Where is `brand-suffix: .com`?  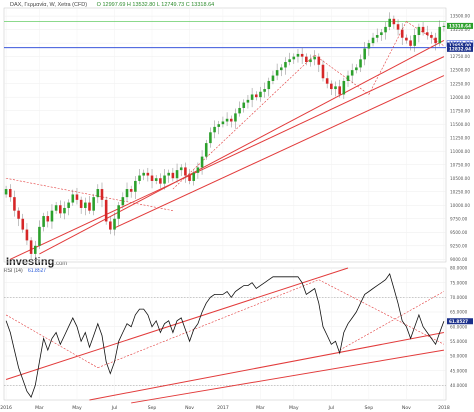
brand-suffix: .com is located at coordinates (61, 264).